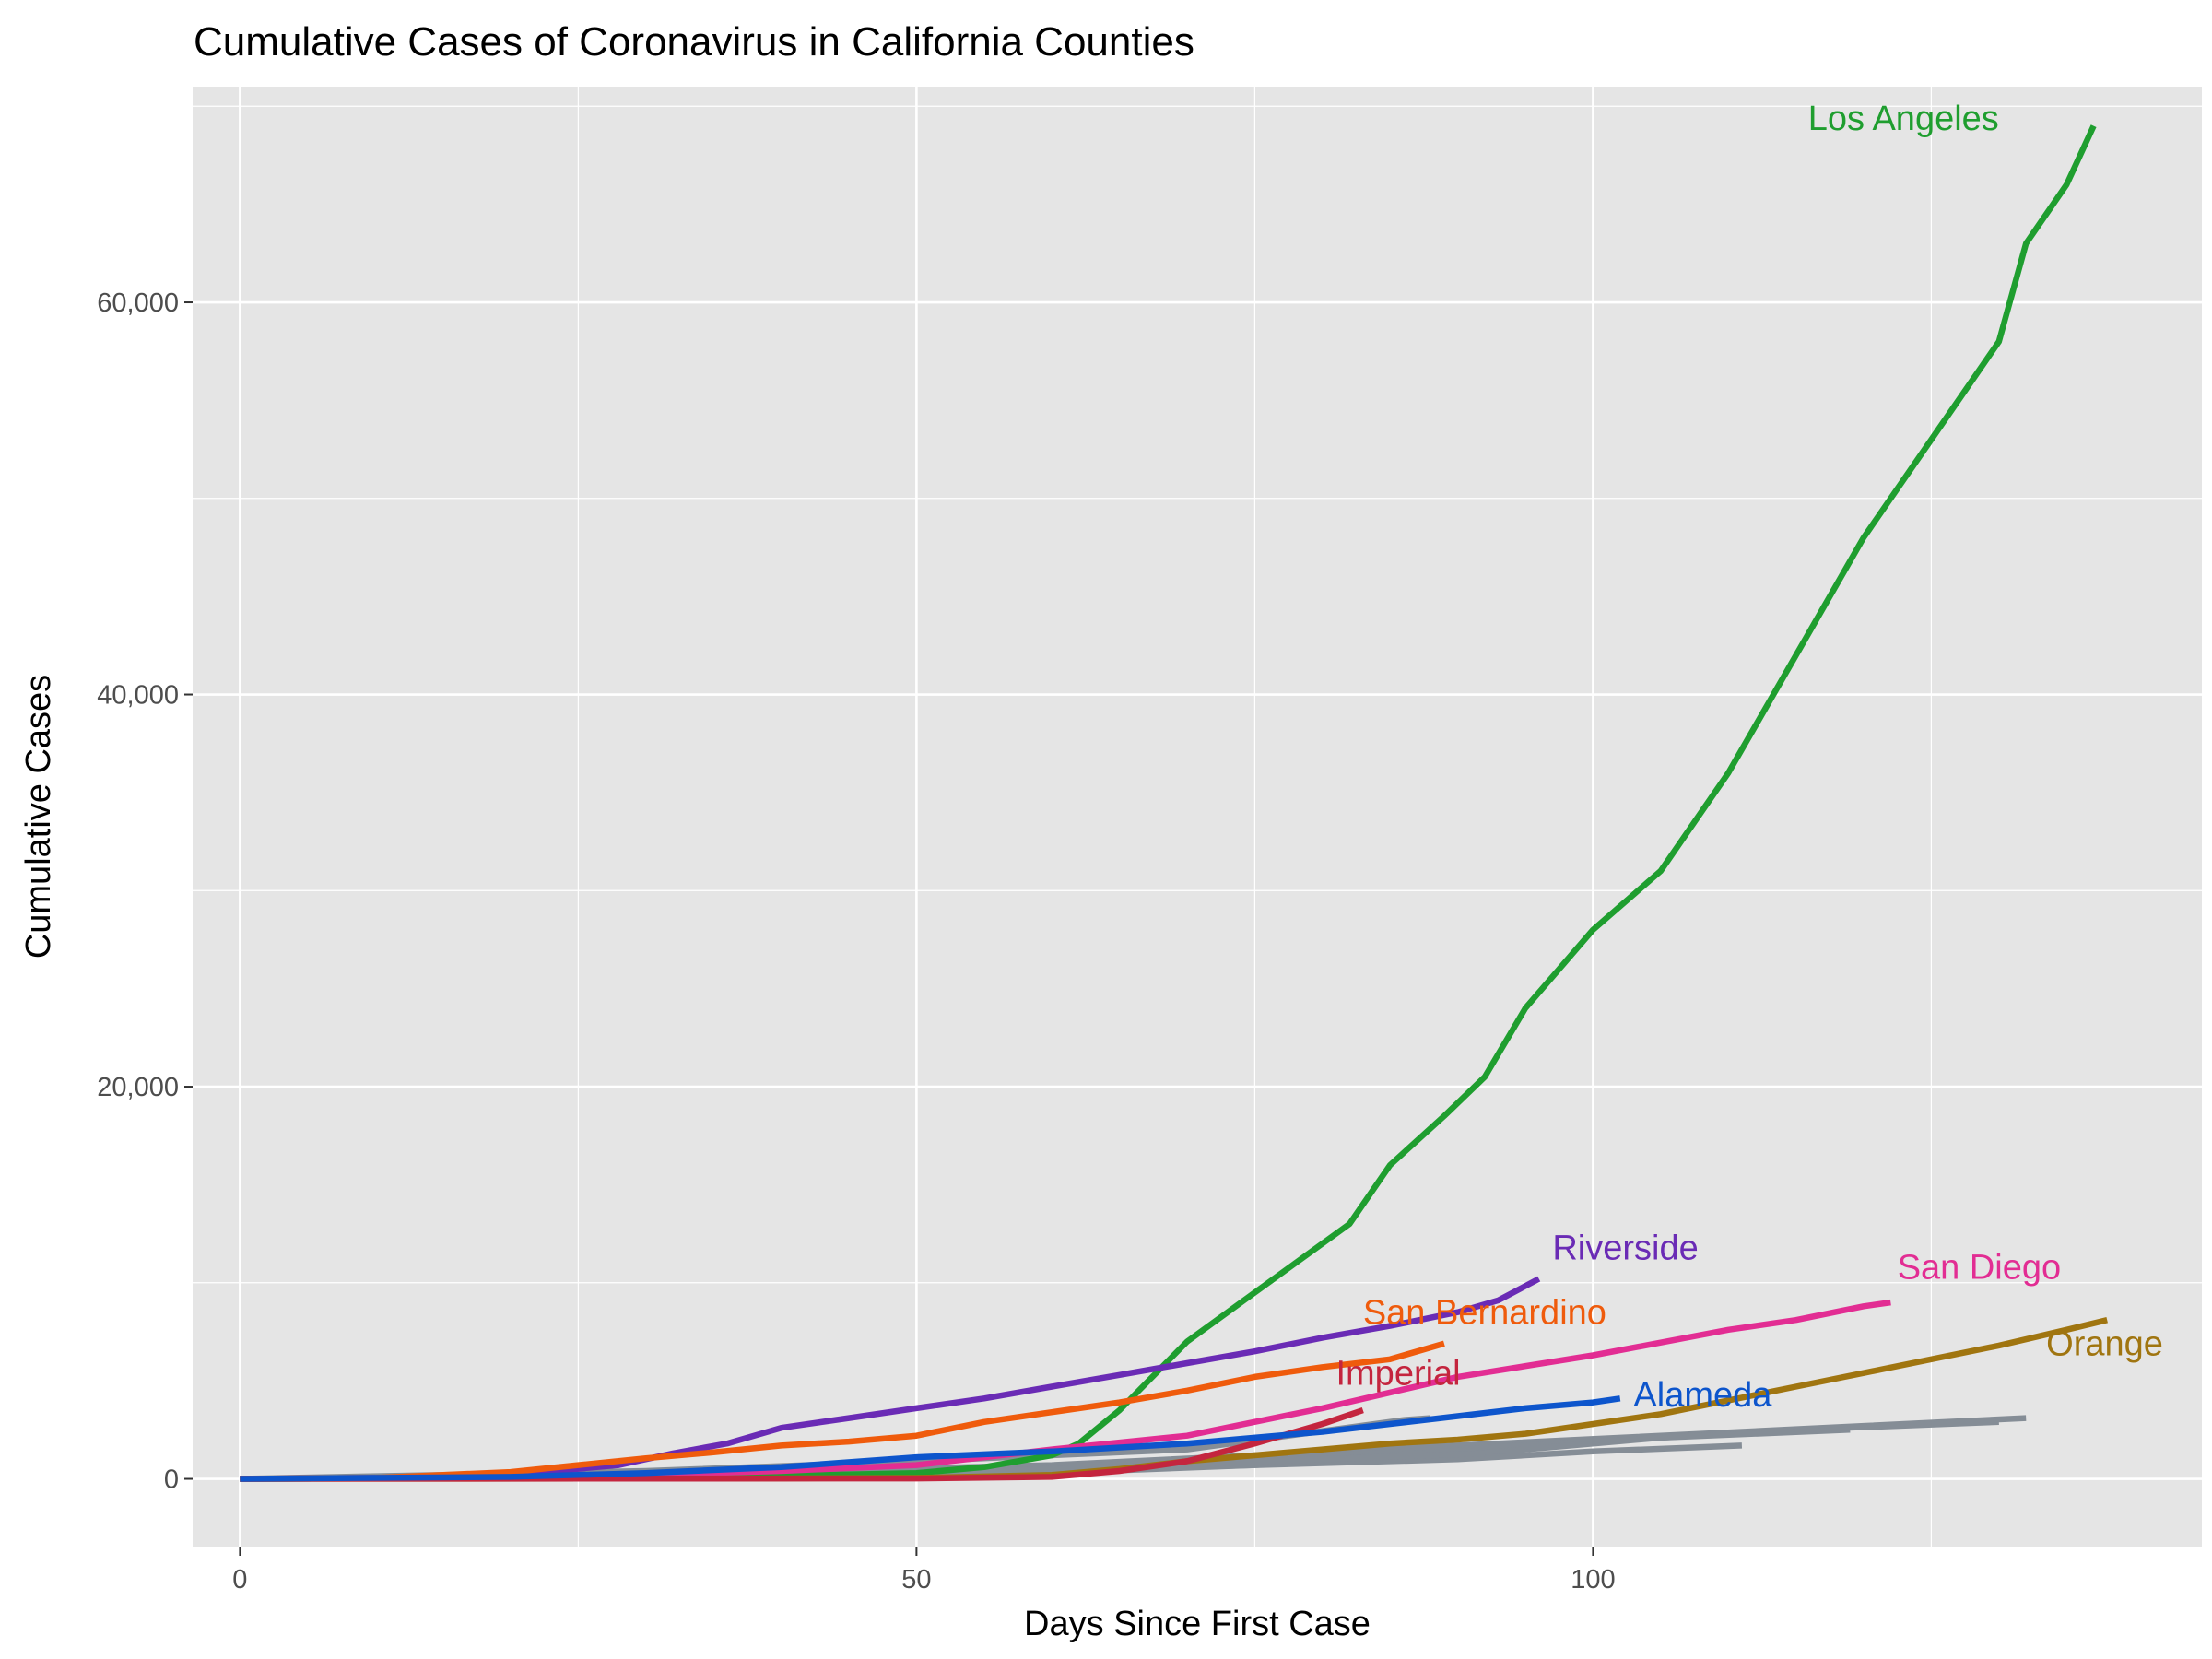  What do you see at coordinates (239, 1579) in the screenshot?
I see `x-tick-label: 0` at bounding box center [239, 1579].